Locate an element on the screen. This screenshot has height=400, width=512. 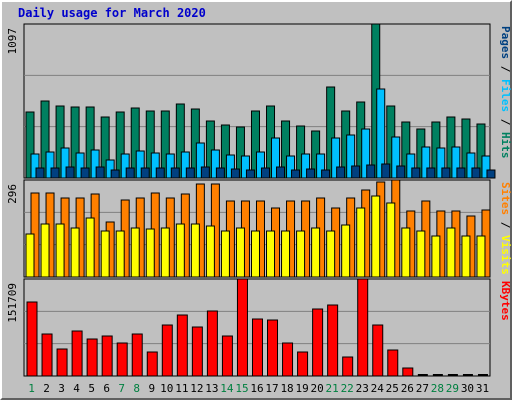
day-label-20: 20 is located at coordinates (317, 388).